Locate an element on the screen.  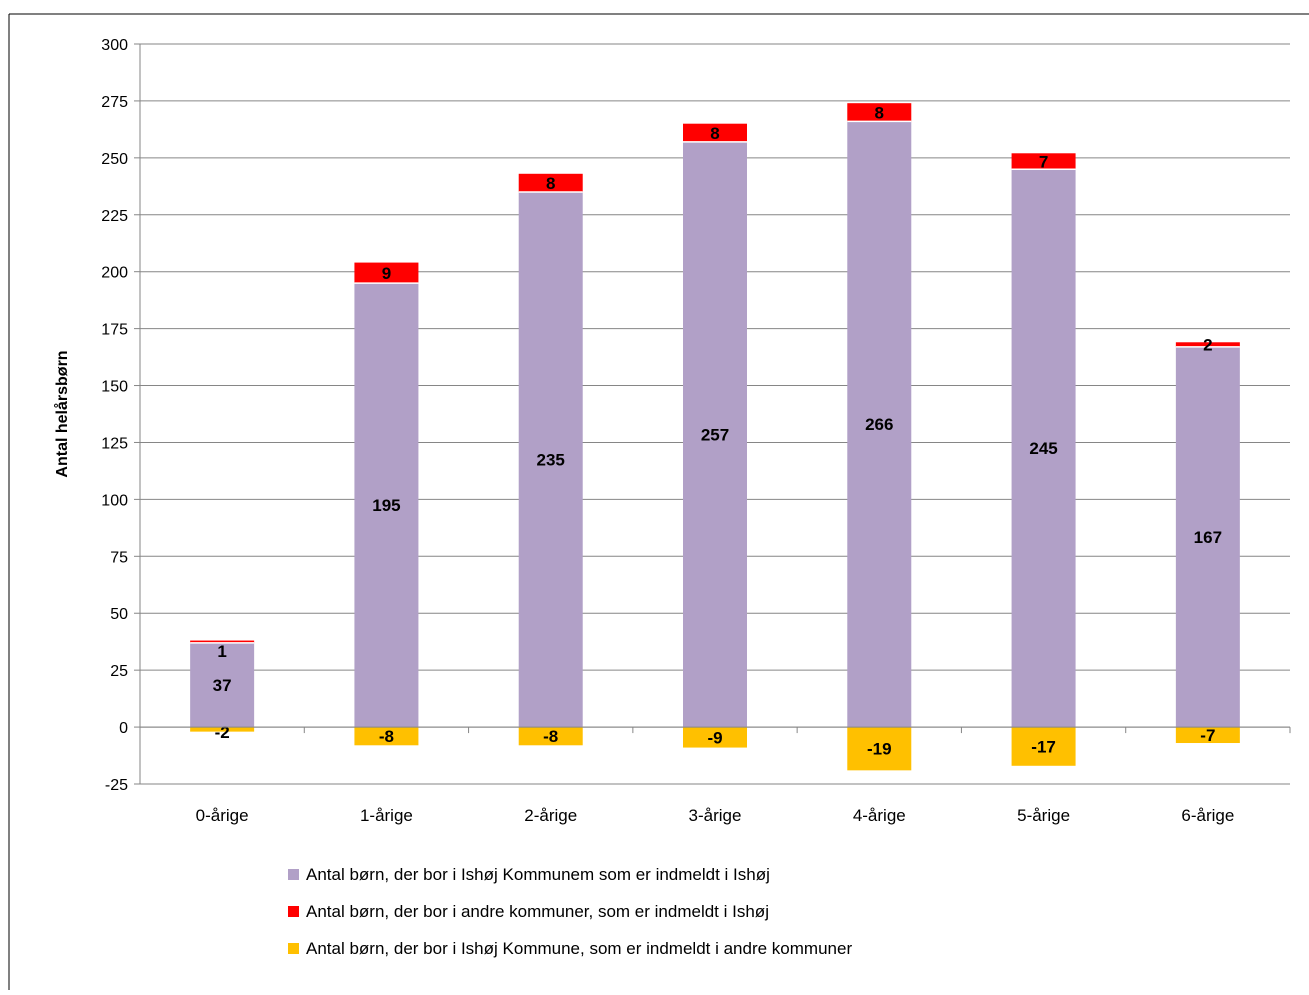
data-label-other-municipality: 2 is located at coordinates (1207, 345).